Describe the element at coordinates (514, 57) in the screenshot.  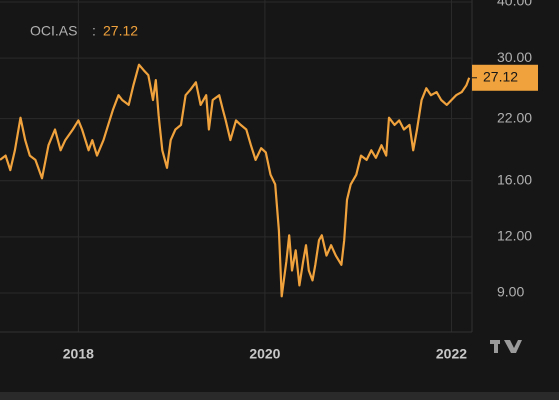
I see `y-tick-label: 30.00` at that location.